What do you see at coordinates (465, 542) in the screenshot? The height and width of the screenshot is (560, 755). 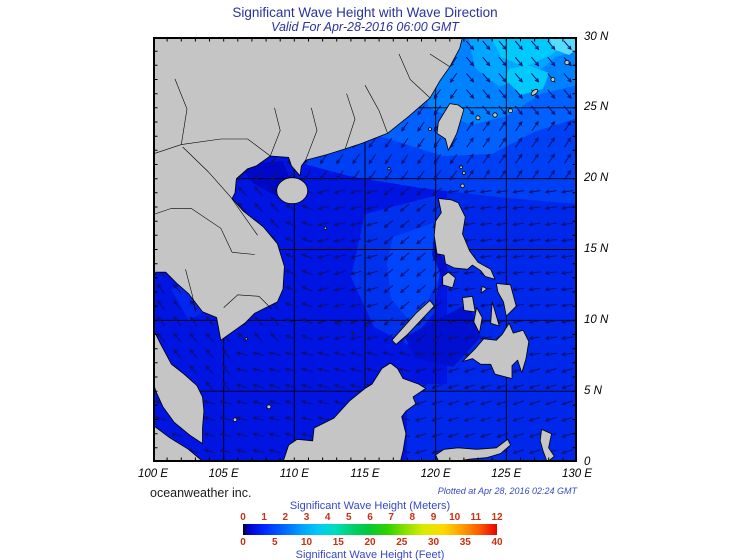 I see `colorbar-tick: 35` at bounding box center [465, 542].